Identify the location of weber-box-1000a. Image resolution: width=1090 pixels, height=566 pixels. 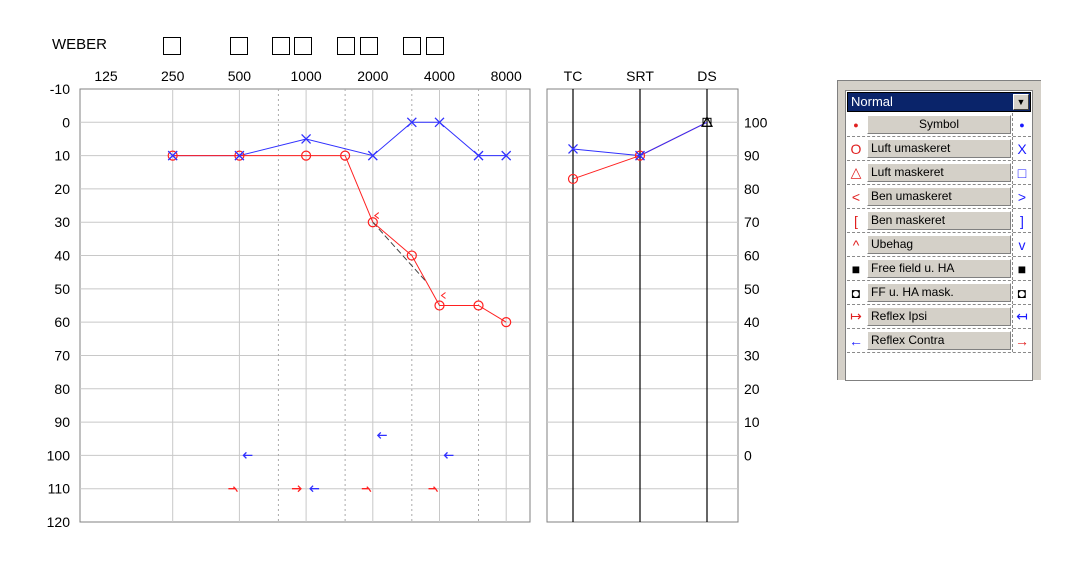
(281, 46).